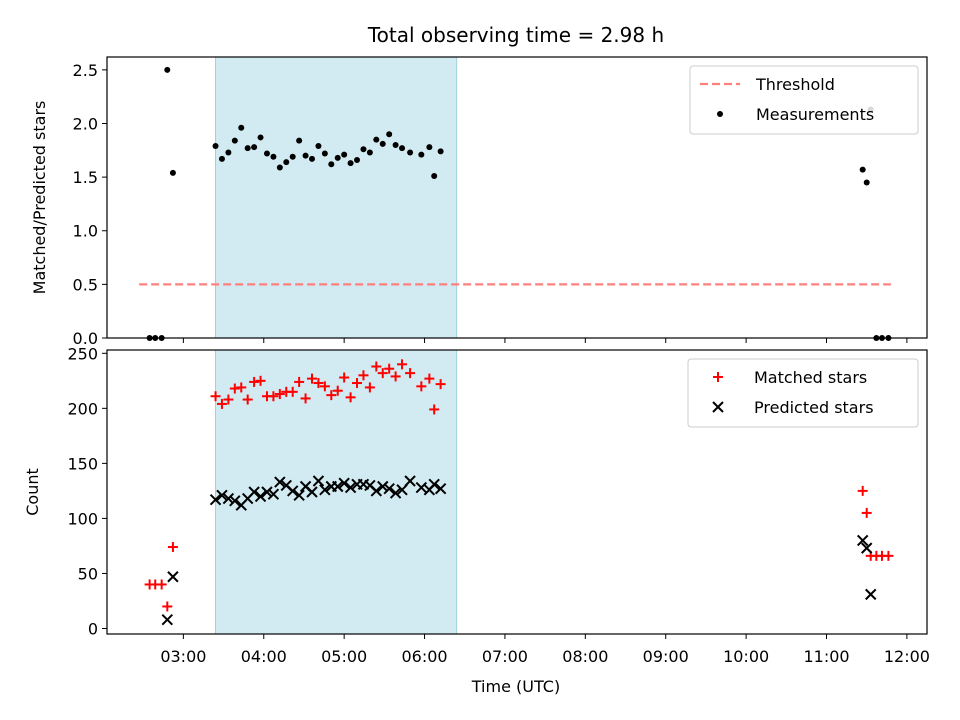 The height and width of the screenshot is (720, 960). I want to click on x-axis-label: Time (UTC), so click(515, 686).